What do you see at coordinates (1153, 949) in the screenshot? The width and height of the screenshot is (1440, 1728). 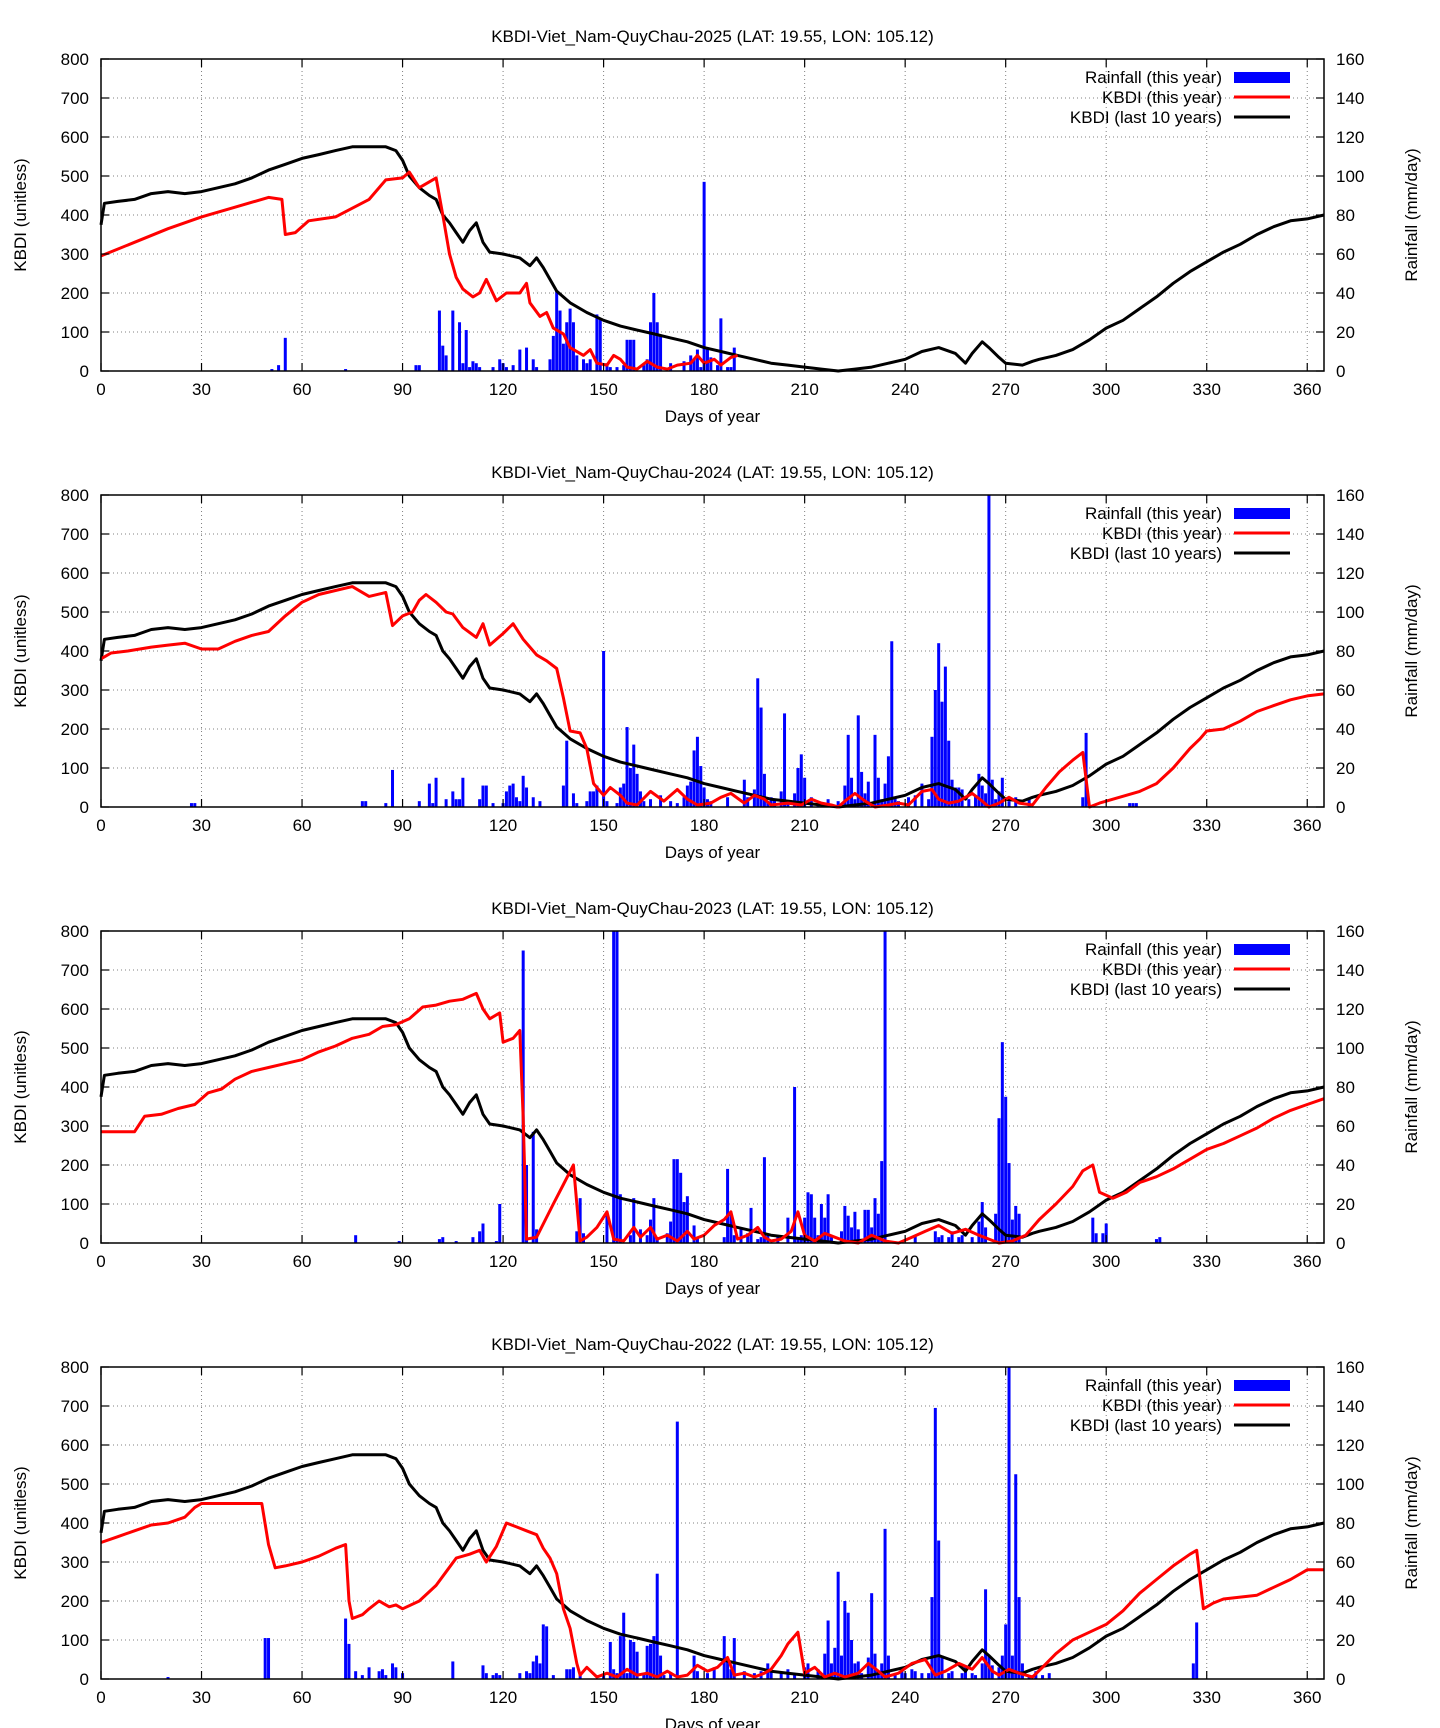 I see `legend-label: Rainfall (this year)` at bounding box center [1153, 949].